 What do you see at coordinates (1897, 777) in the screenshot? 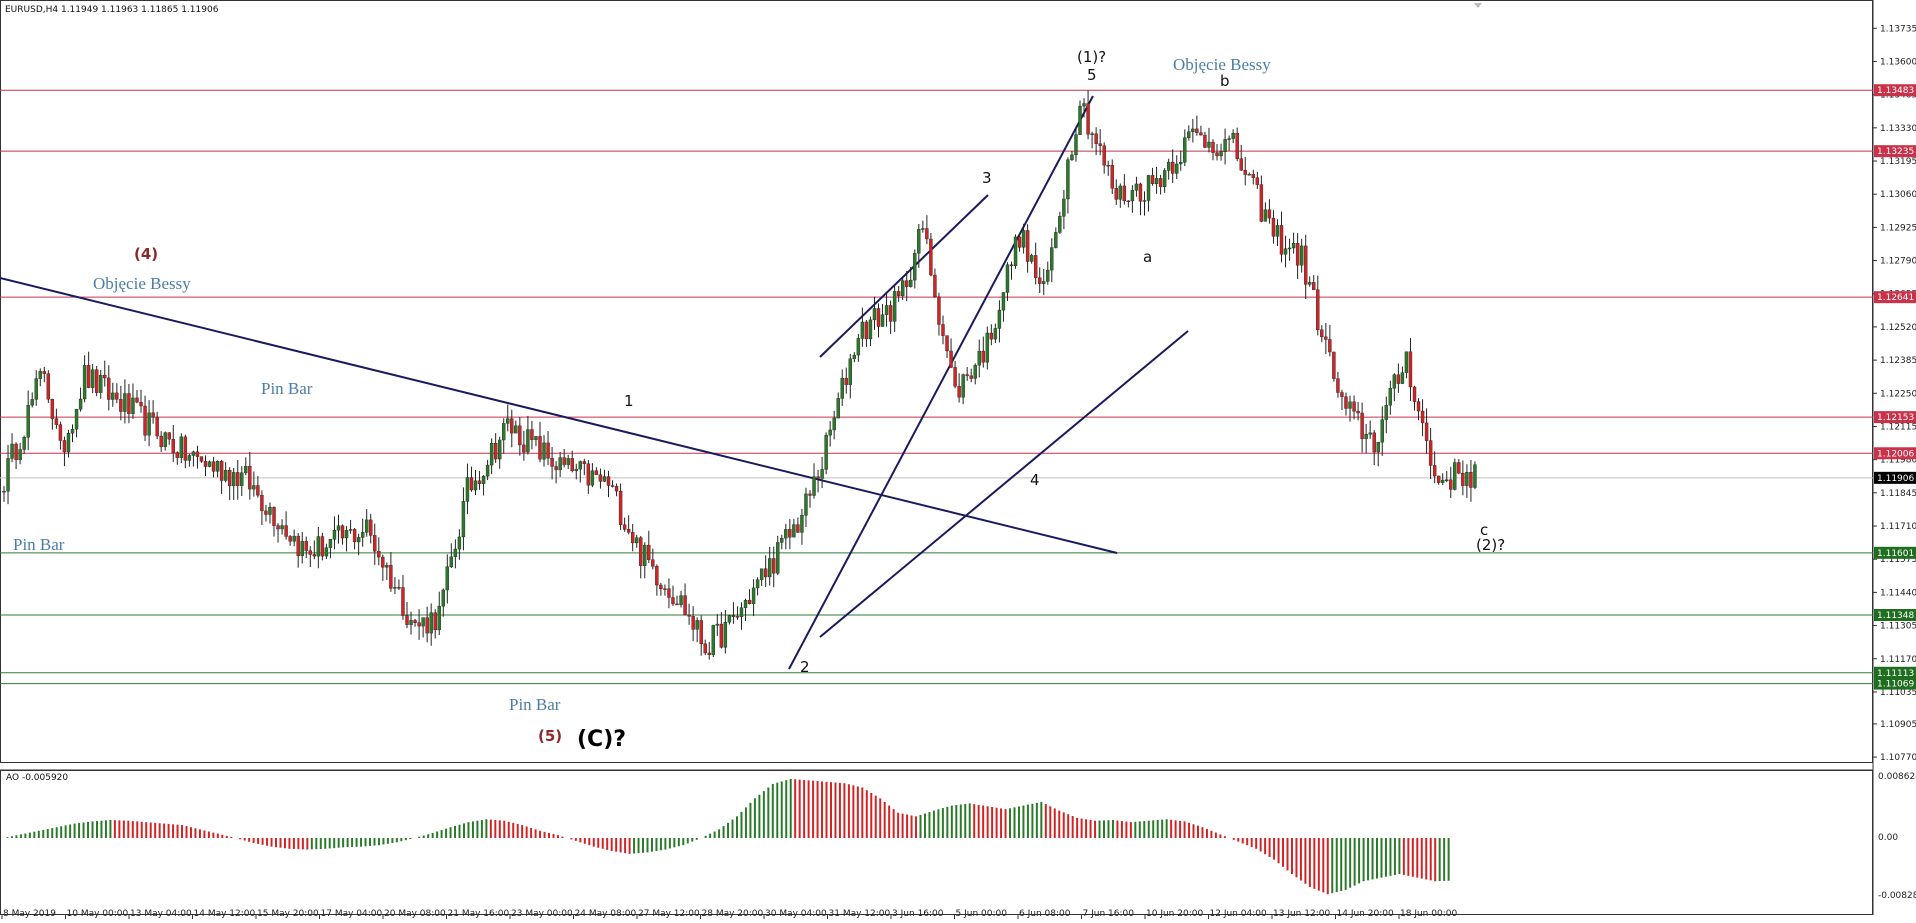
I see `ao-tick-top: 0.008624` at bounding box center [1897, 777].